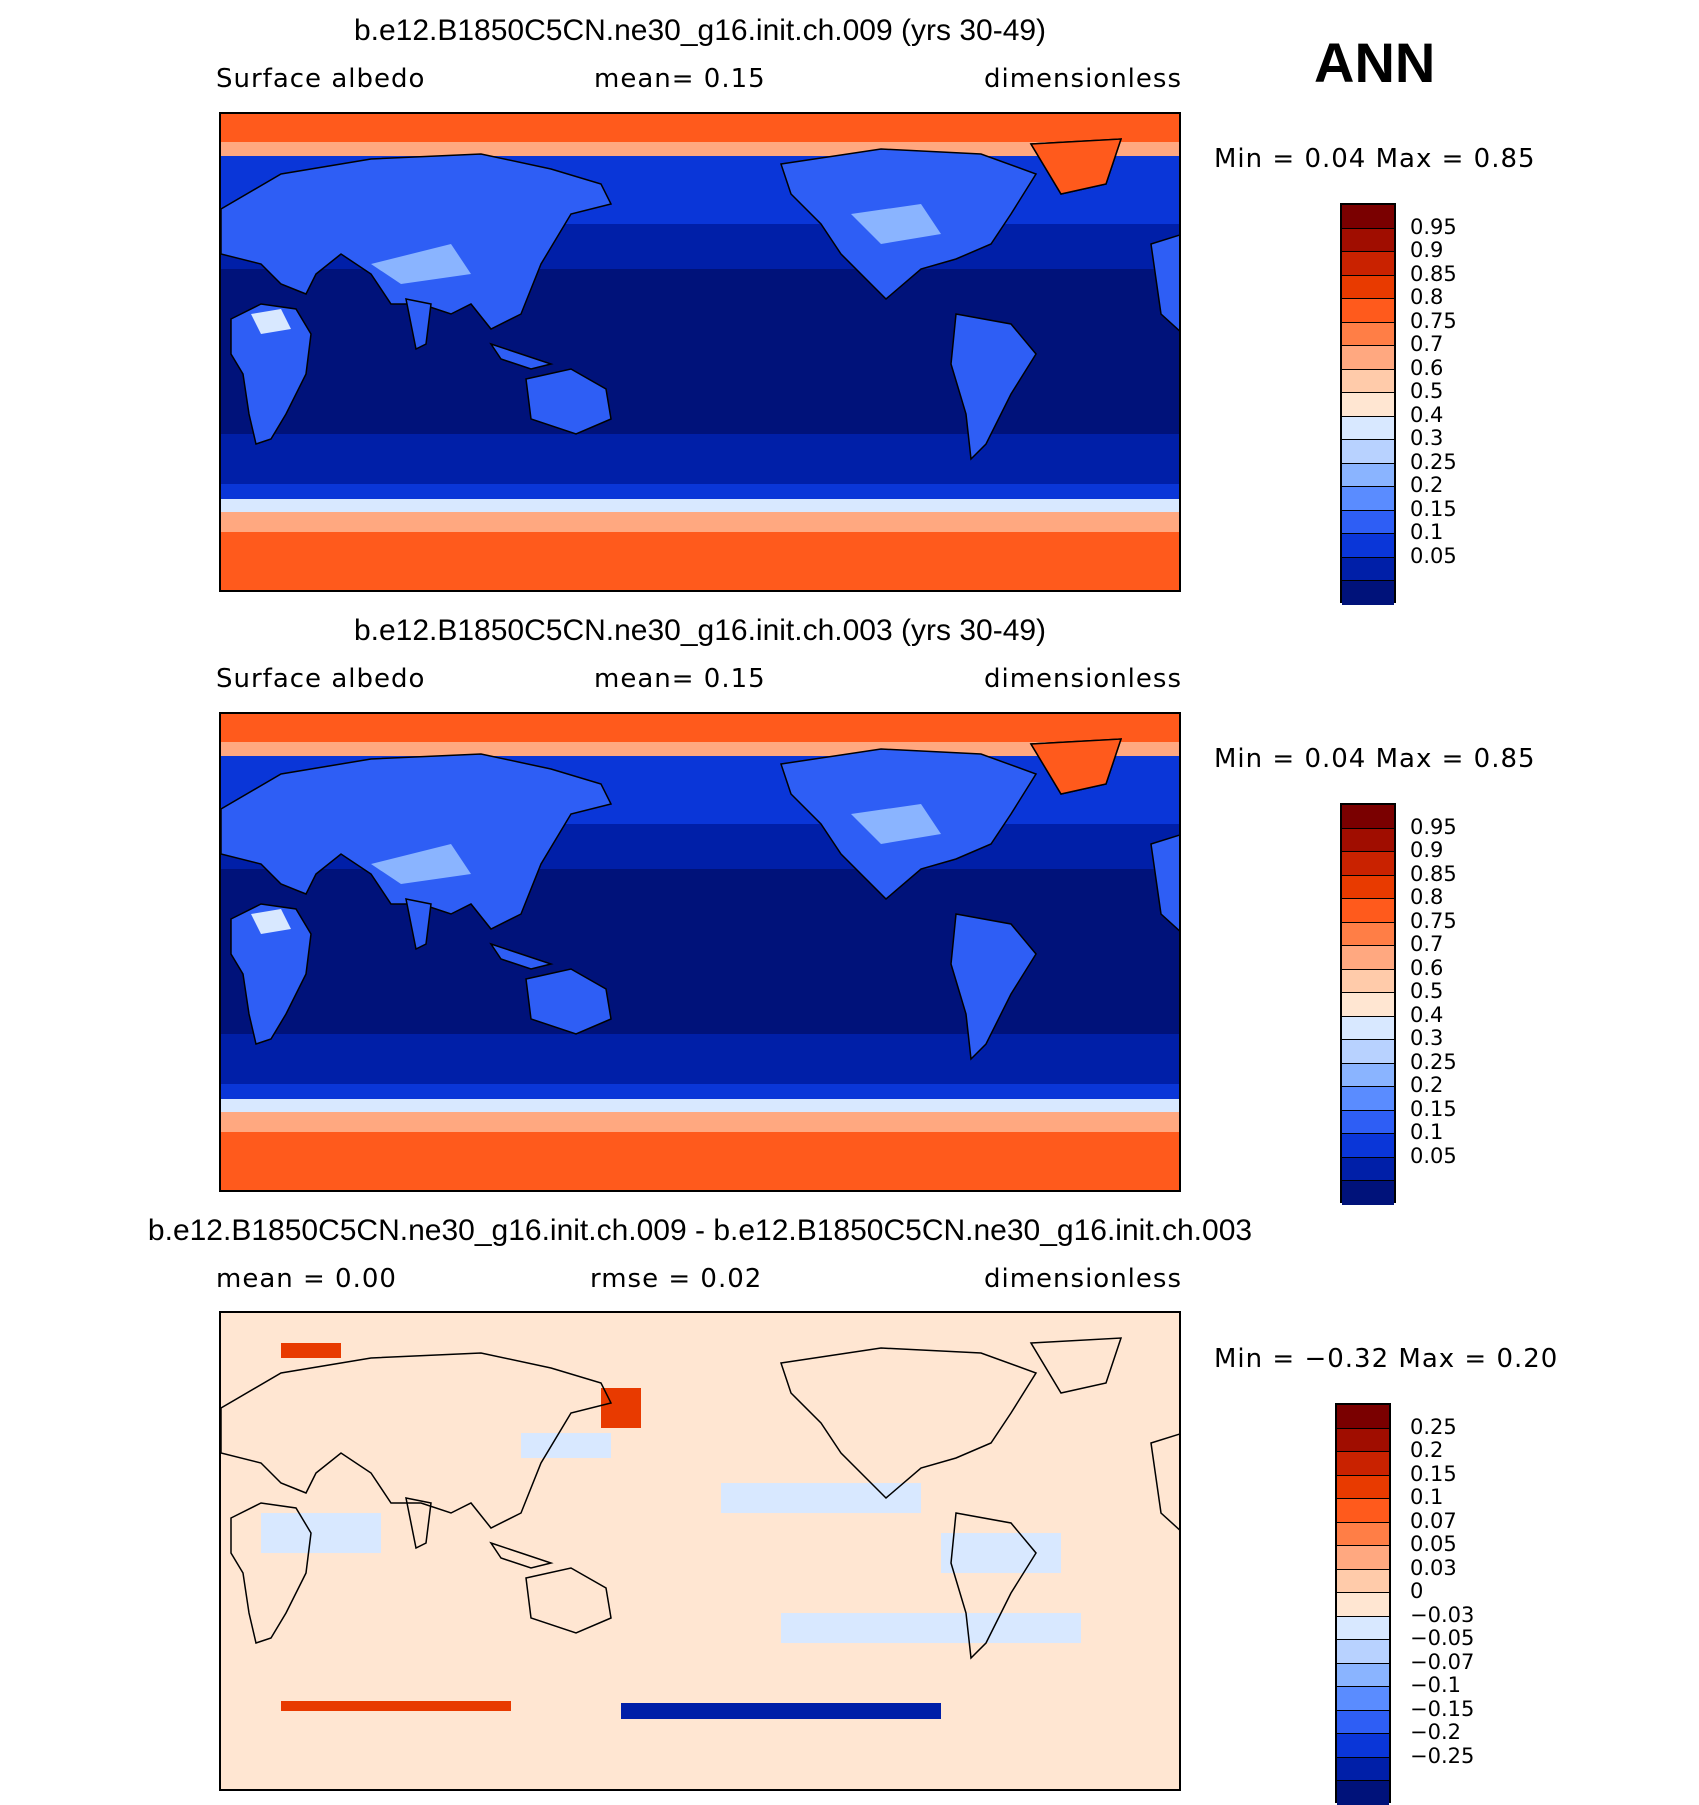 This screenshot has width=1699, height=1805. I want to click on panel-2-min-max: Min = 0.04 Max = 0.85, so click(1375, 759).